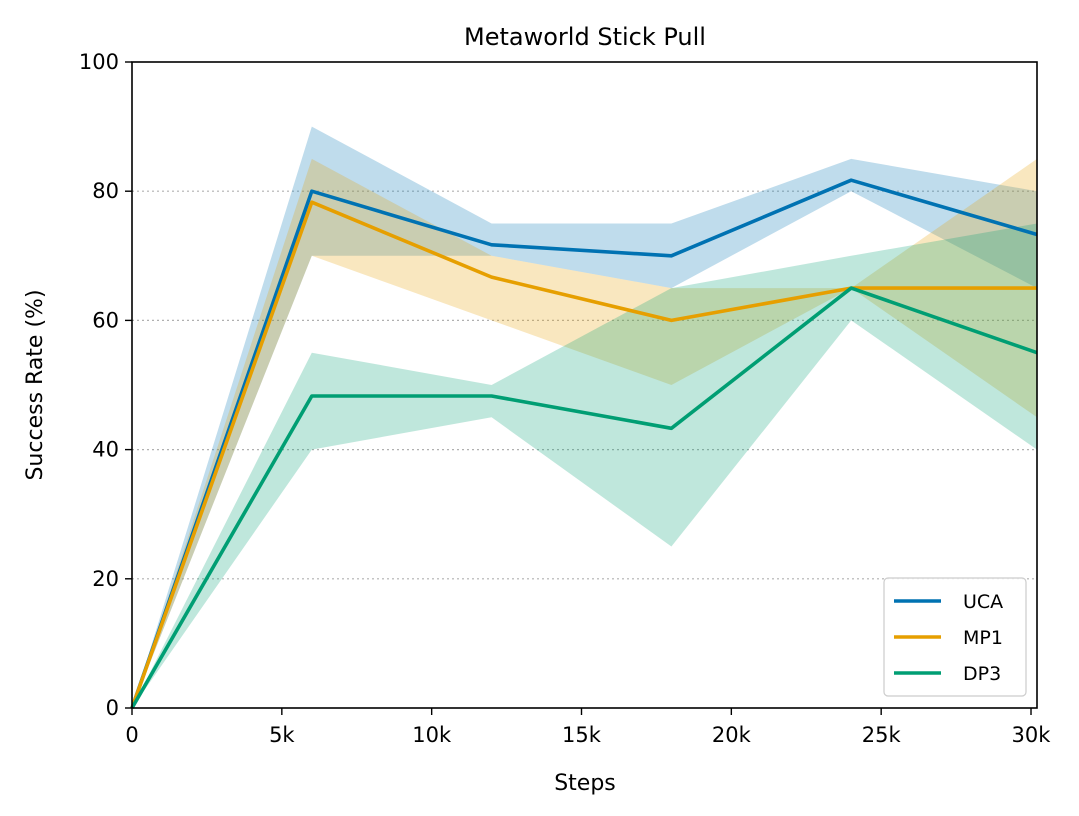  What do you see at coordinates (582, 735) in the screenshot?
I see `x-tick-label: 15k` at bounding box center [582, 735].